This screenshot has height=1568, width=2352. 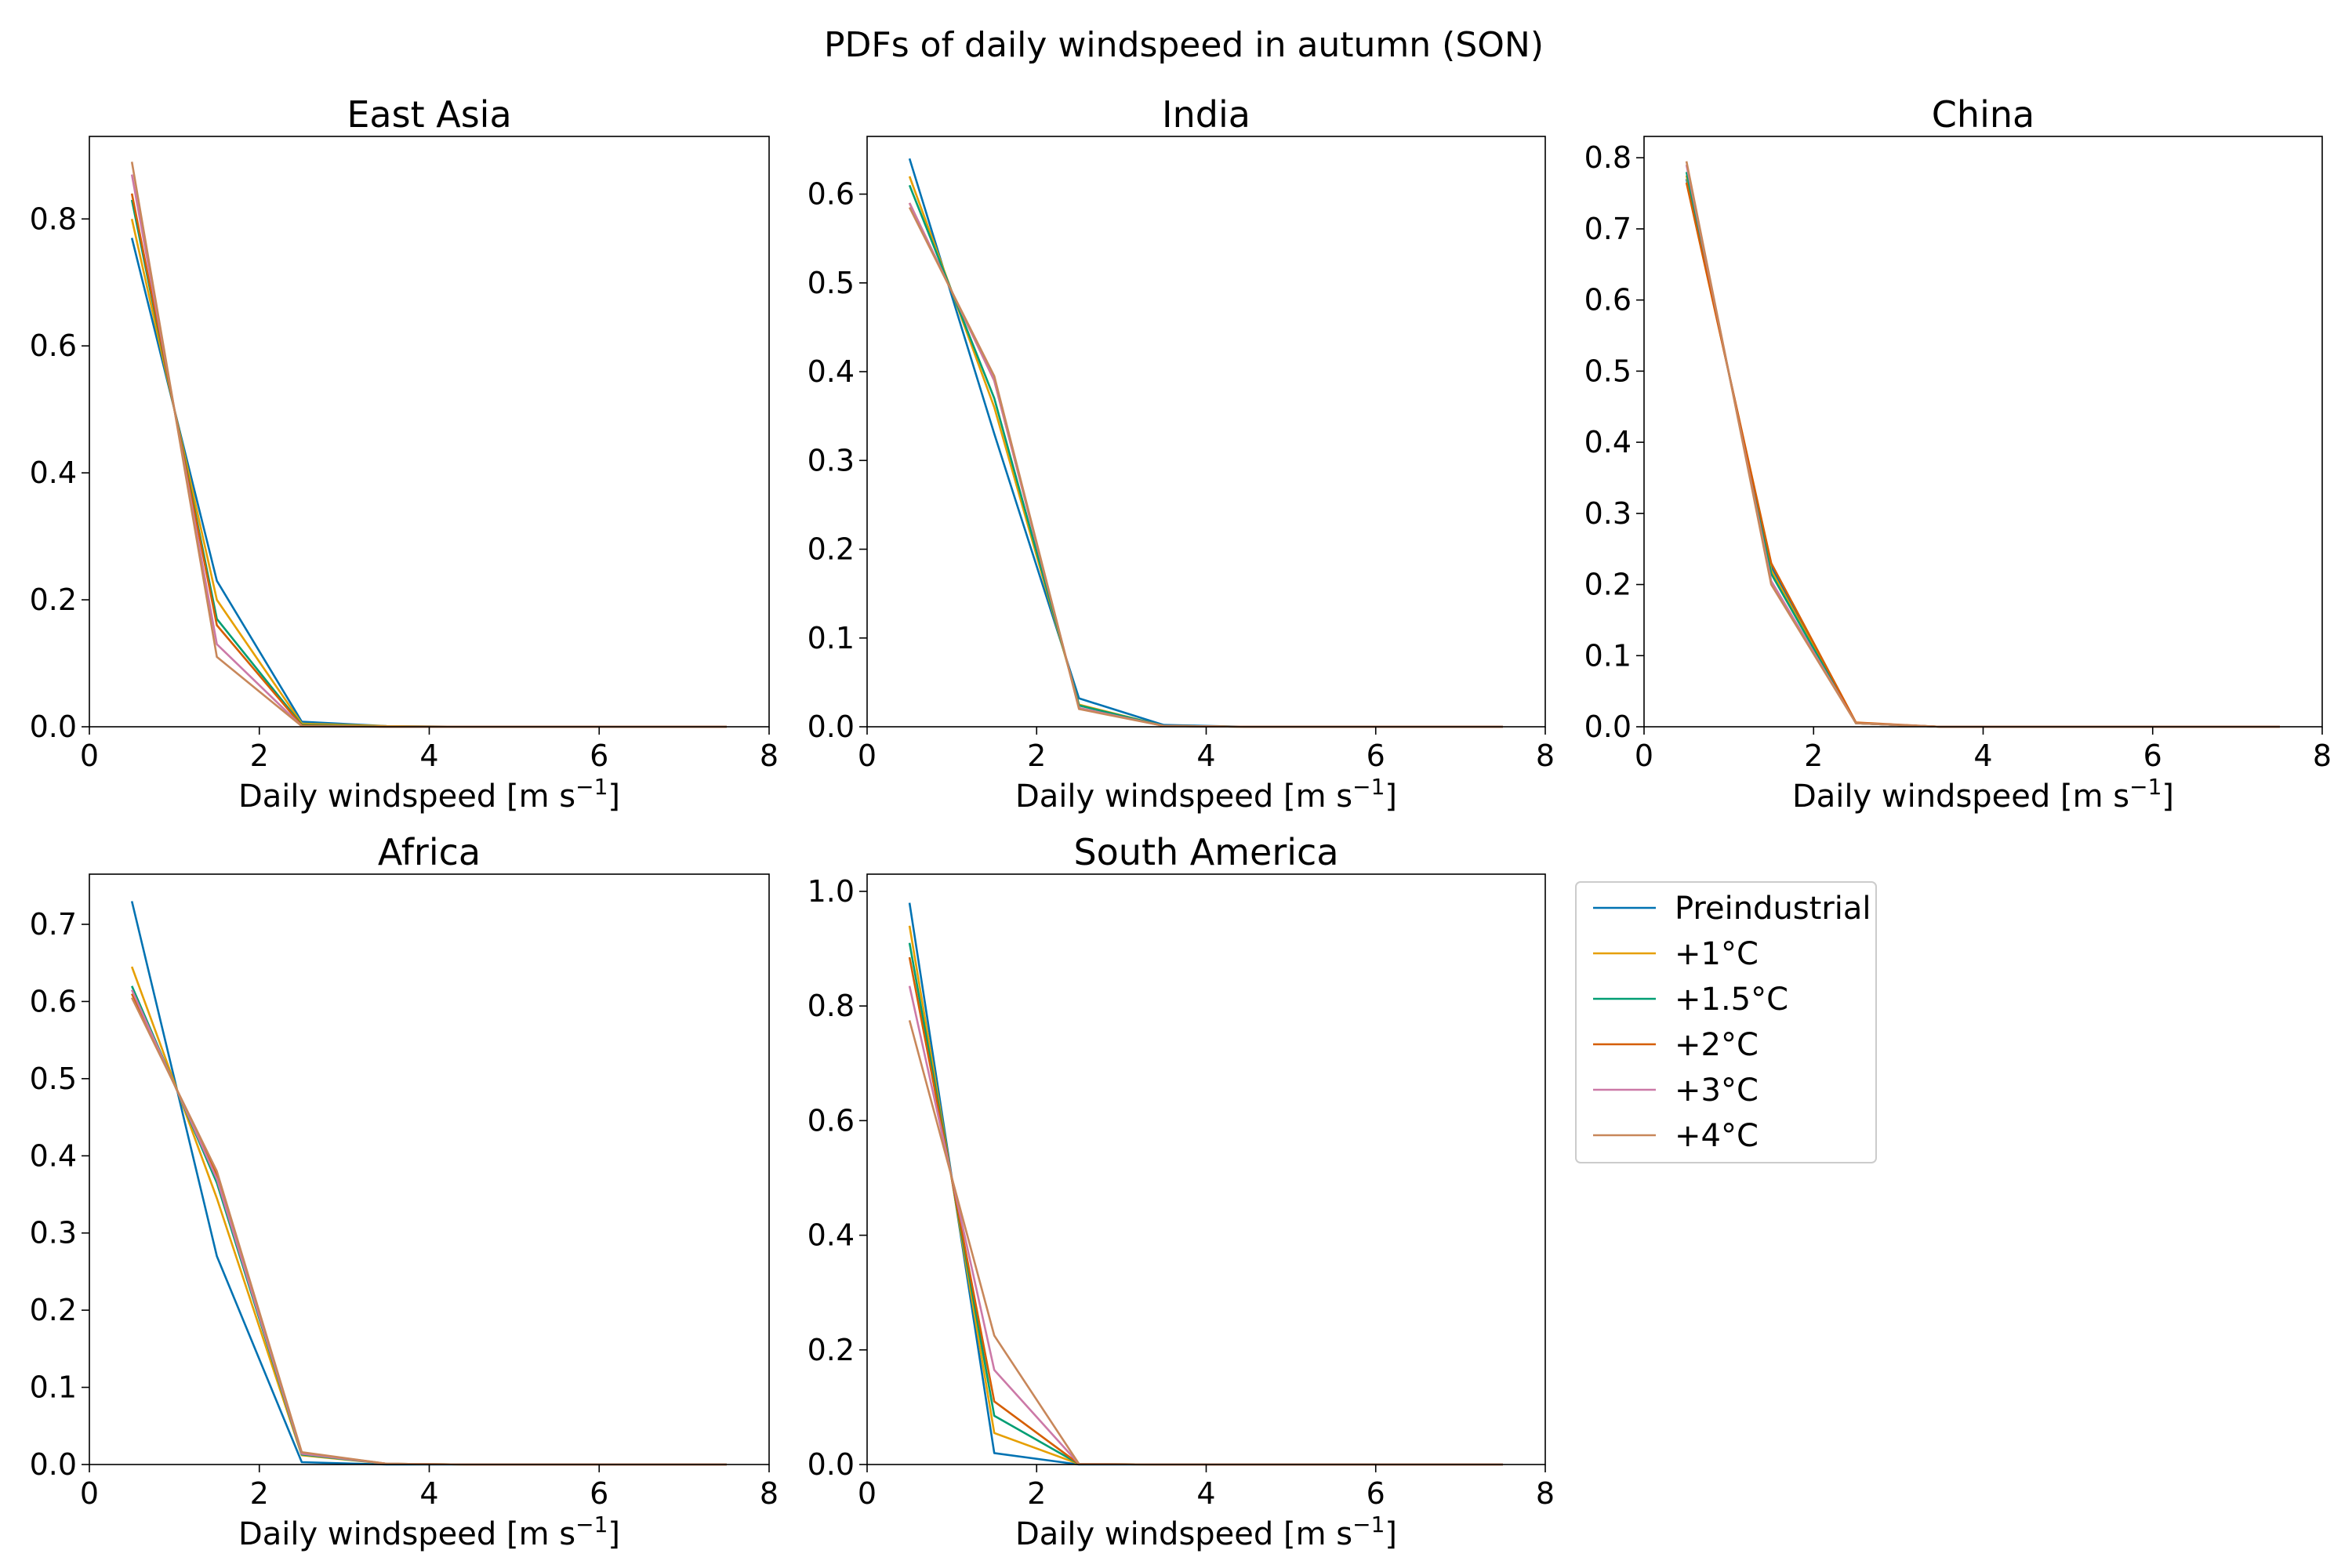 I want to click on y-tick-label-africa: 0.4, so click(x=54, y=1155).